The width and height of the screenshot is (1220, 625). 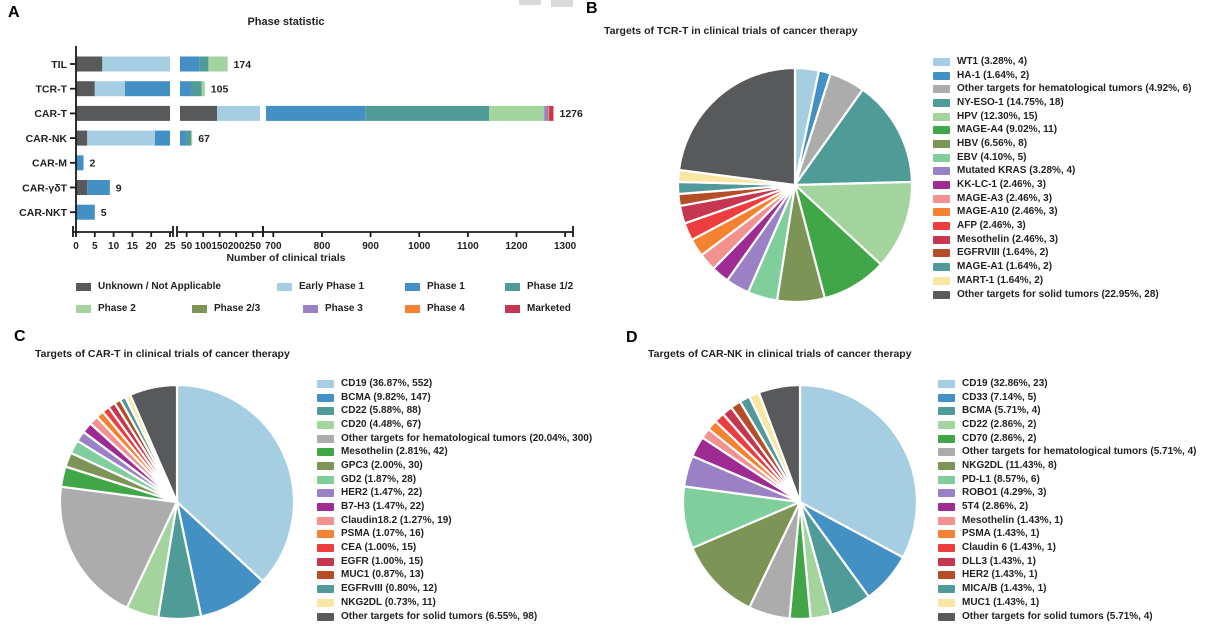 What do you see at coordinates (746, 554) in the screenshot?
I see `pie-slice-NKG2DL` at bounding box center [746, 554].